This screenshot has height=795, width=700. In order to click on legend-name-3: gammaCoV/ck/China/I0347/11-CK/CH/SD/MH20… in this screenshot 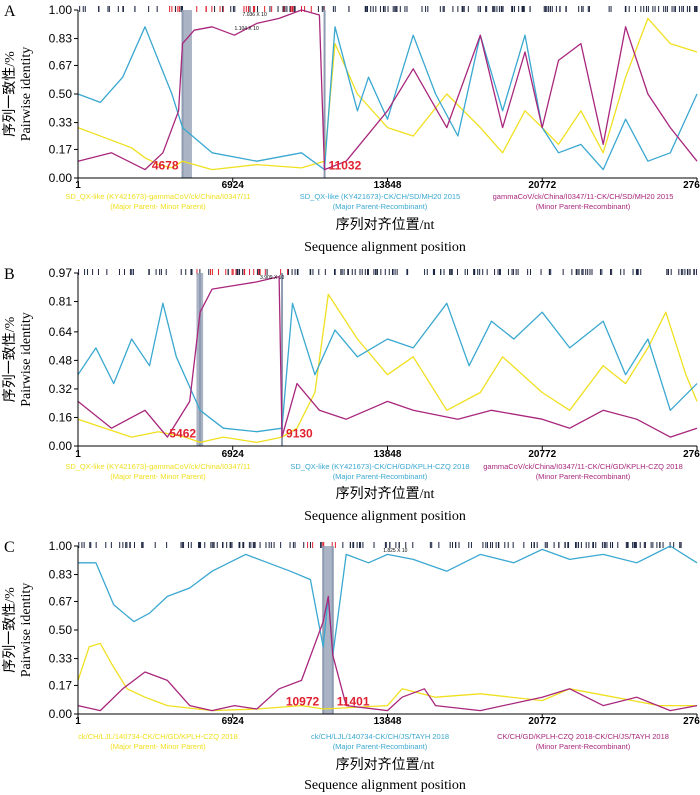, I will do `click(583, 196)`.